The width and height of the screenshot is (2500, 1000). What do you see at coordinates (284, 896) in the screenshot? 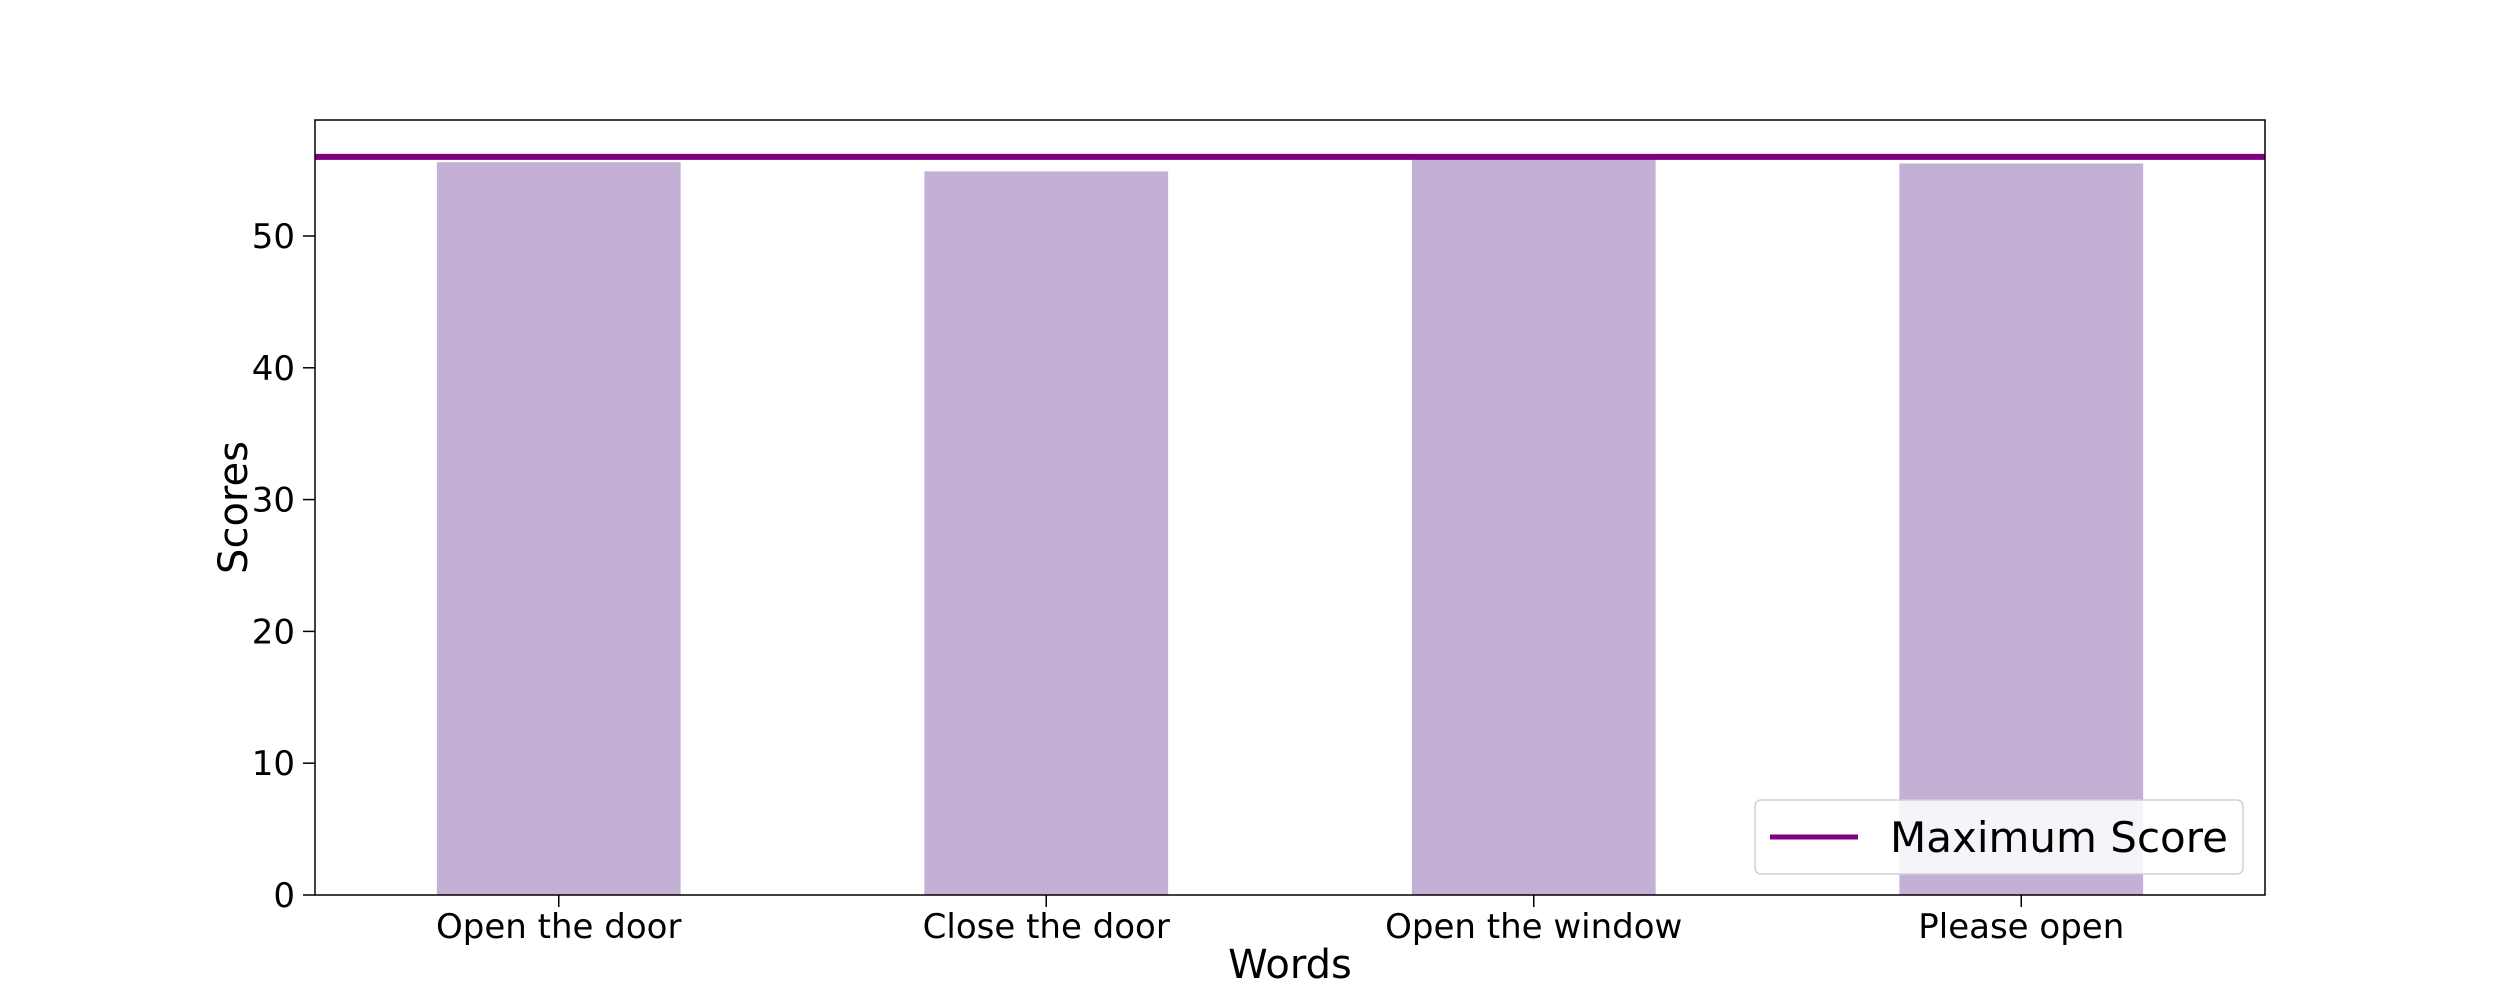
I see `y-tick-label: 0` at bounding box center [284, 896].